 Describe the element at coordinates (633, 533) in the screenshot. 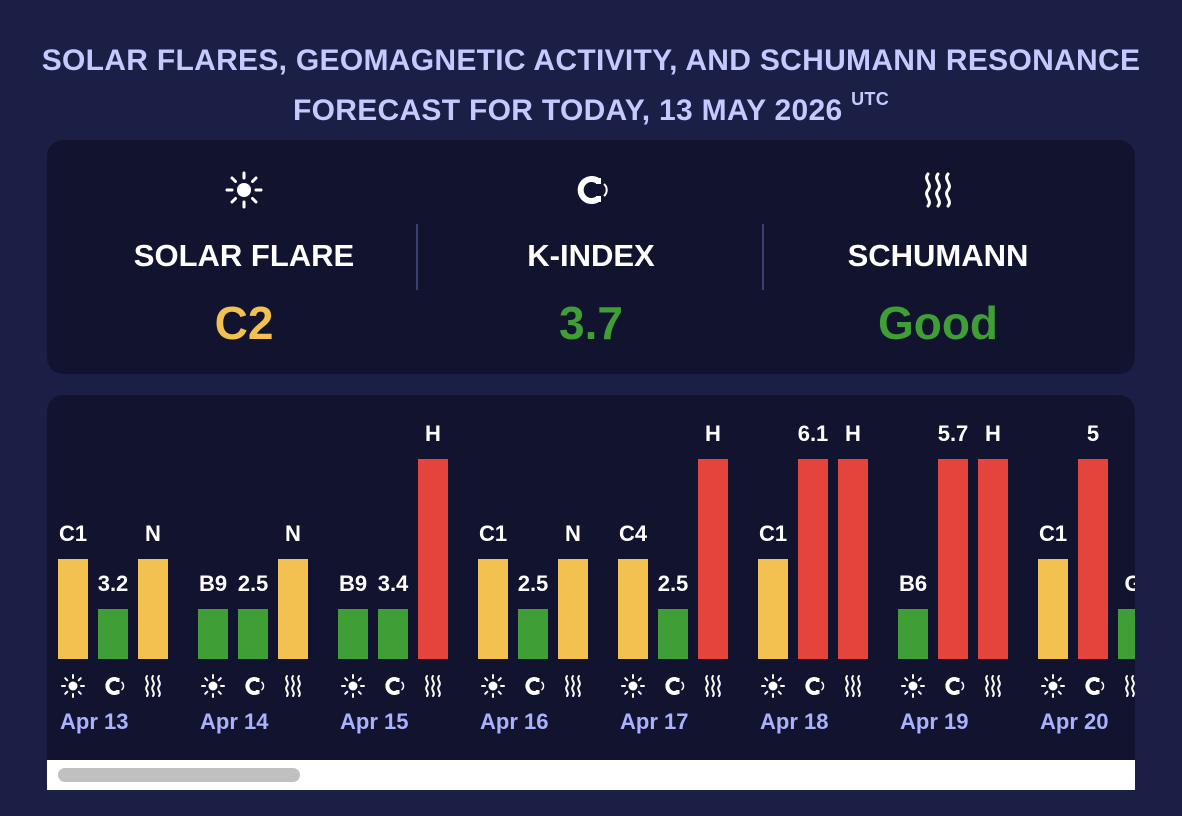

I see `bar-value-label: C4` at that location.